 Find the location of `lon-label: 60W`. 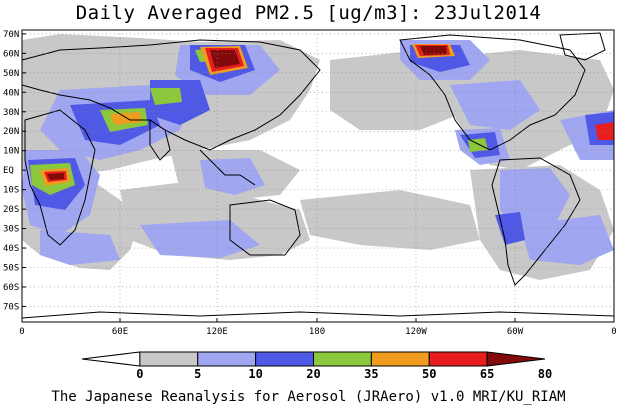

lon-label: 60W is located at coordinates (515, 332).